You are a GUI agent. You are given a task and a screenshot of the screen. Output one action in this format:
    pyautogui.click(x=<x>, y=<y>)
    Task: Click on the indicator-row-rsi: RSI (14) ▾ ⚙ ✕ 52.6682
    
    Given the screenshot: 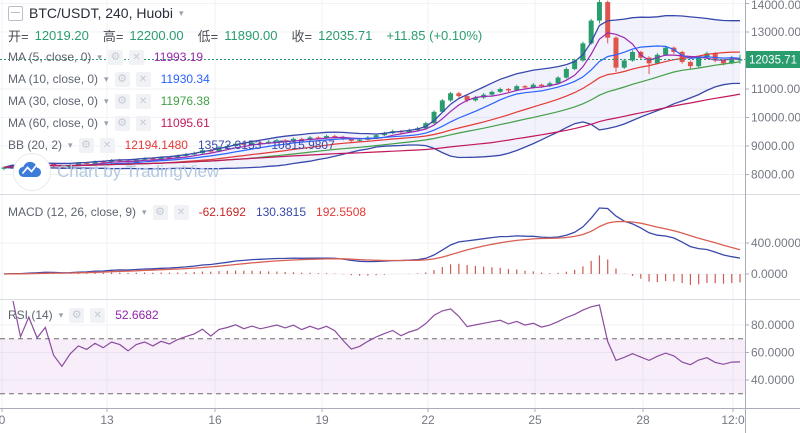 What is the action you would take?
    pyautogui.click(x=83, y=315)
    